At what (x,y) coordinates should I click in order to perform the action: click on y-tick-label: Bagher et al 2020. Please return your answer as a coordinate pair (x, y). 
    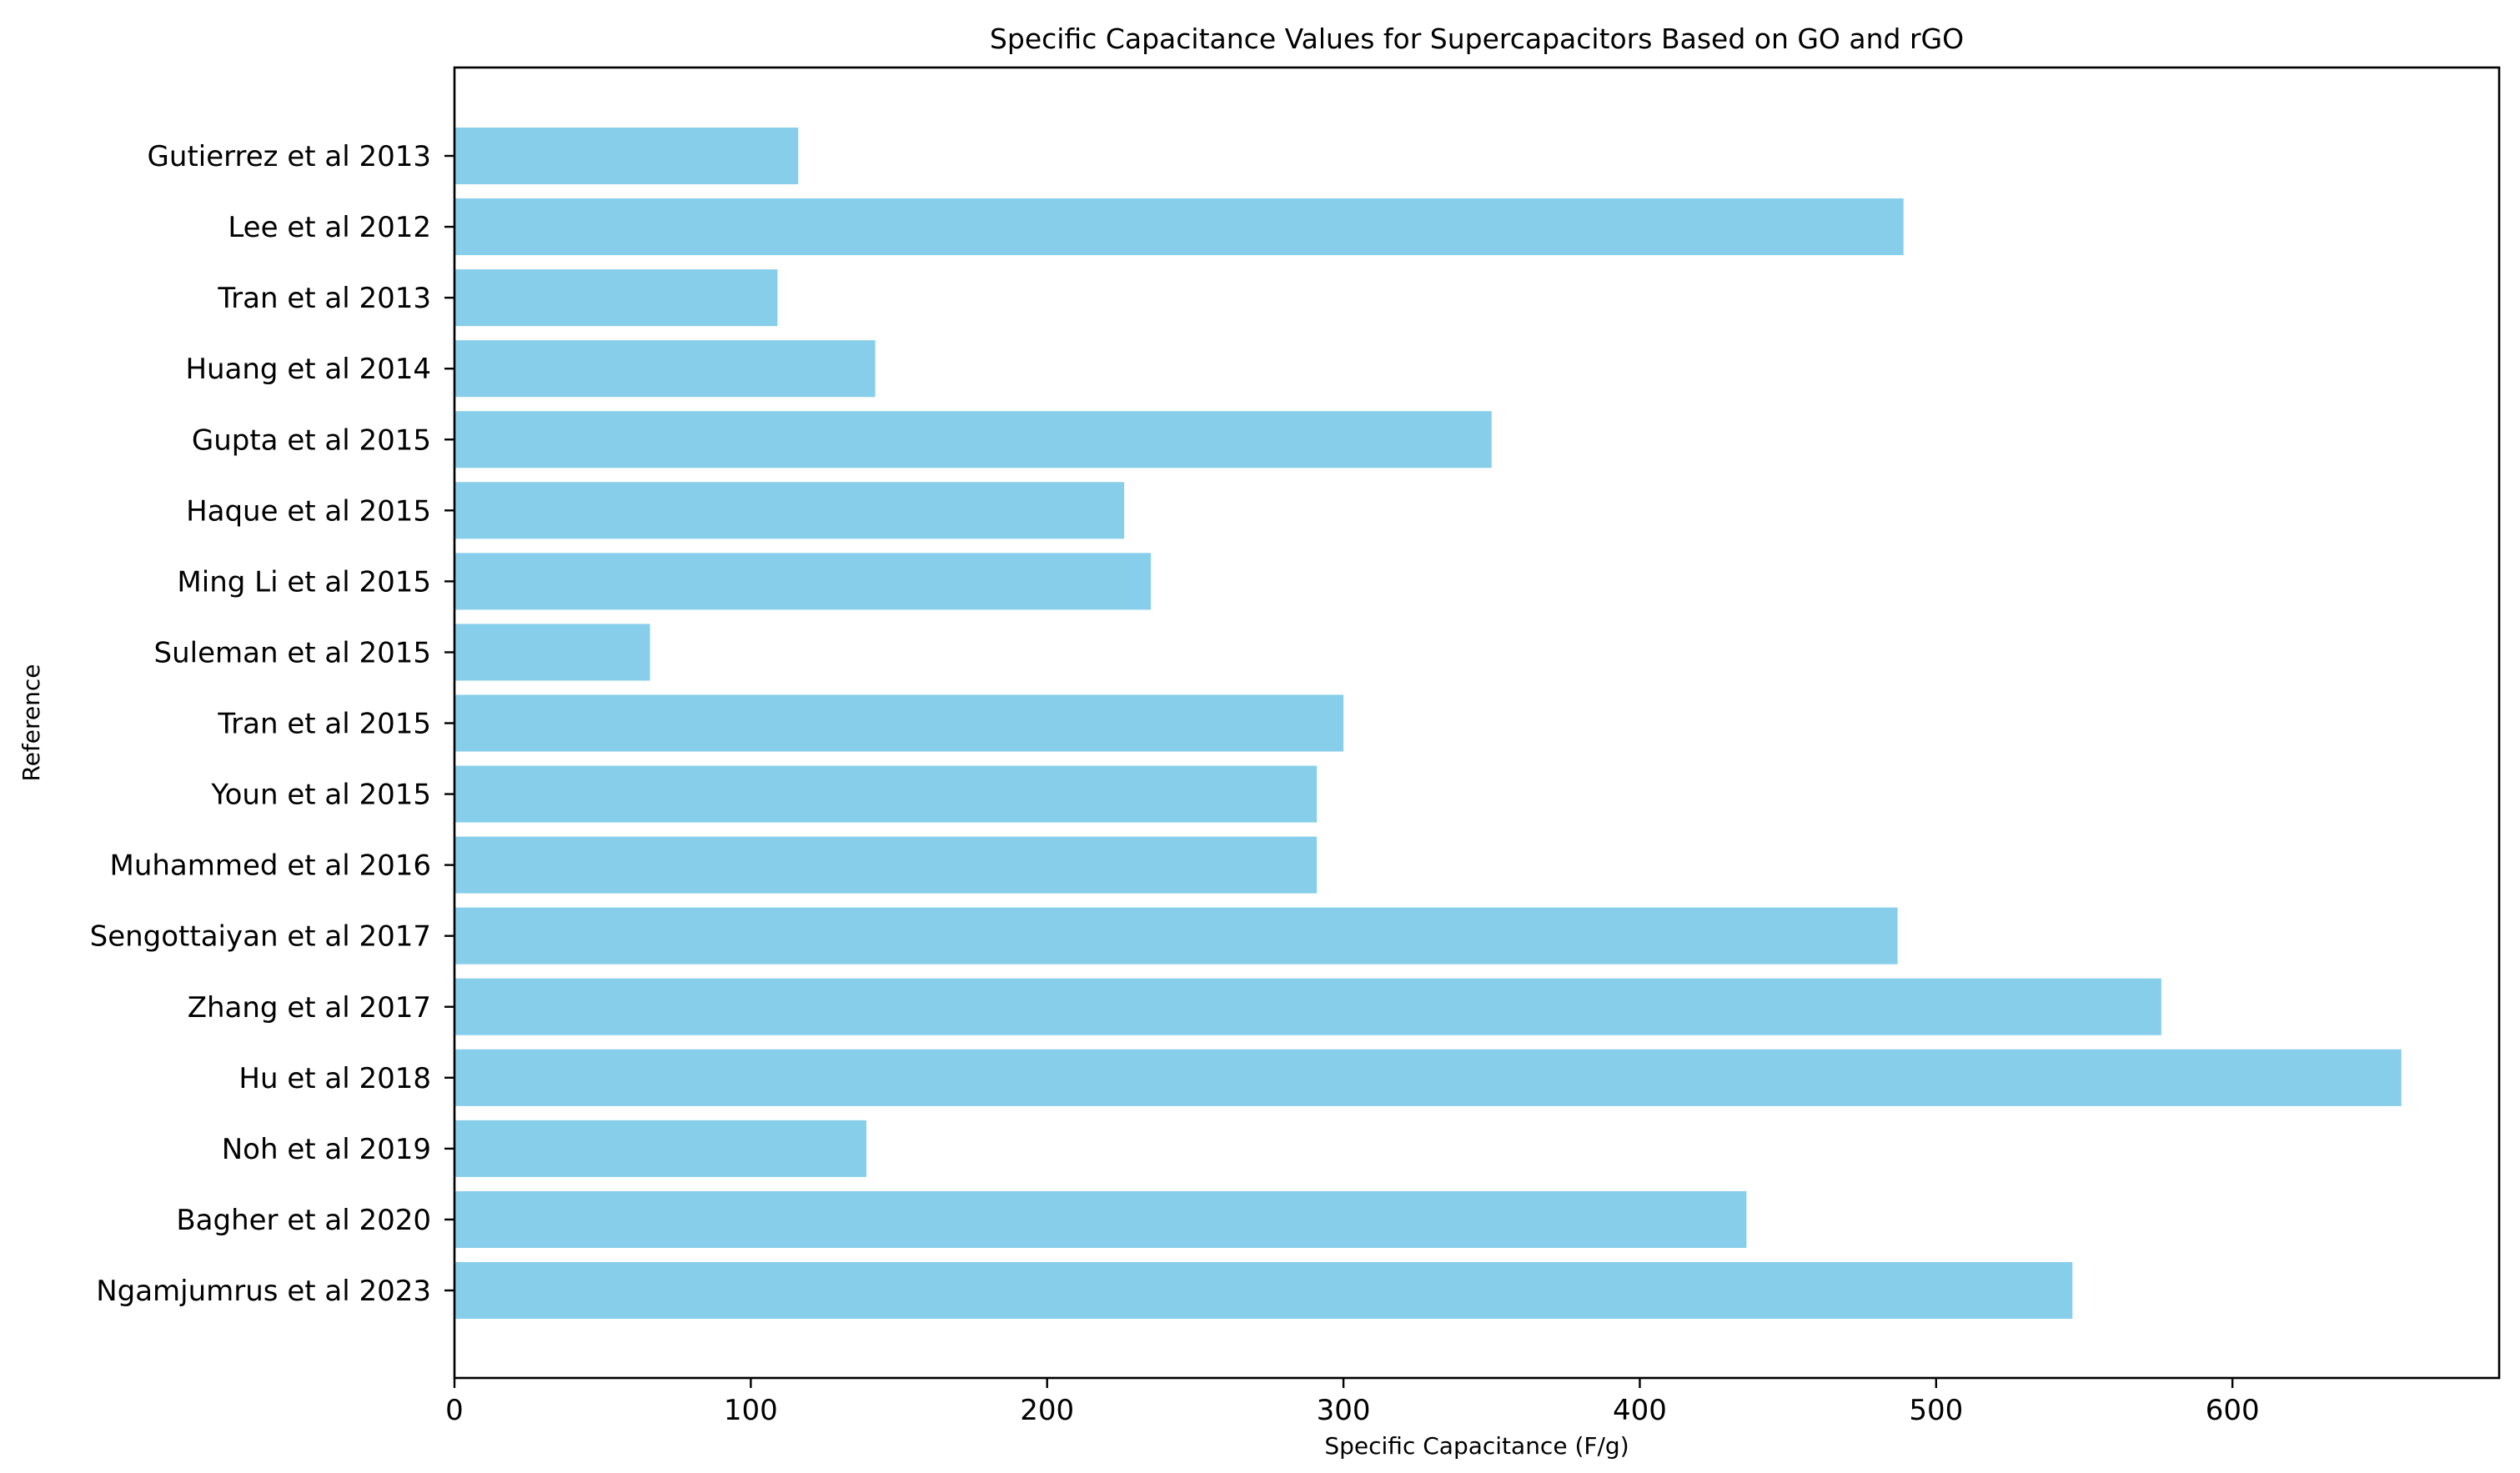
    Looking at the image, I should click on (303, 1221).